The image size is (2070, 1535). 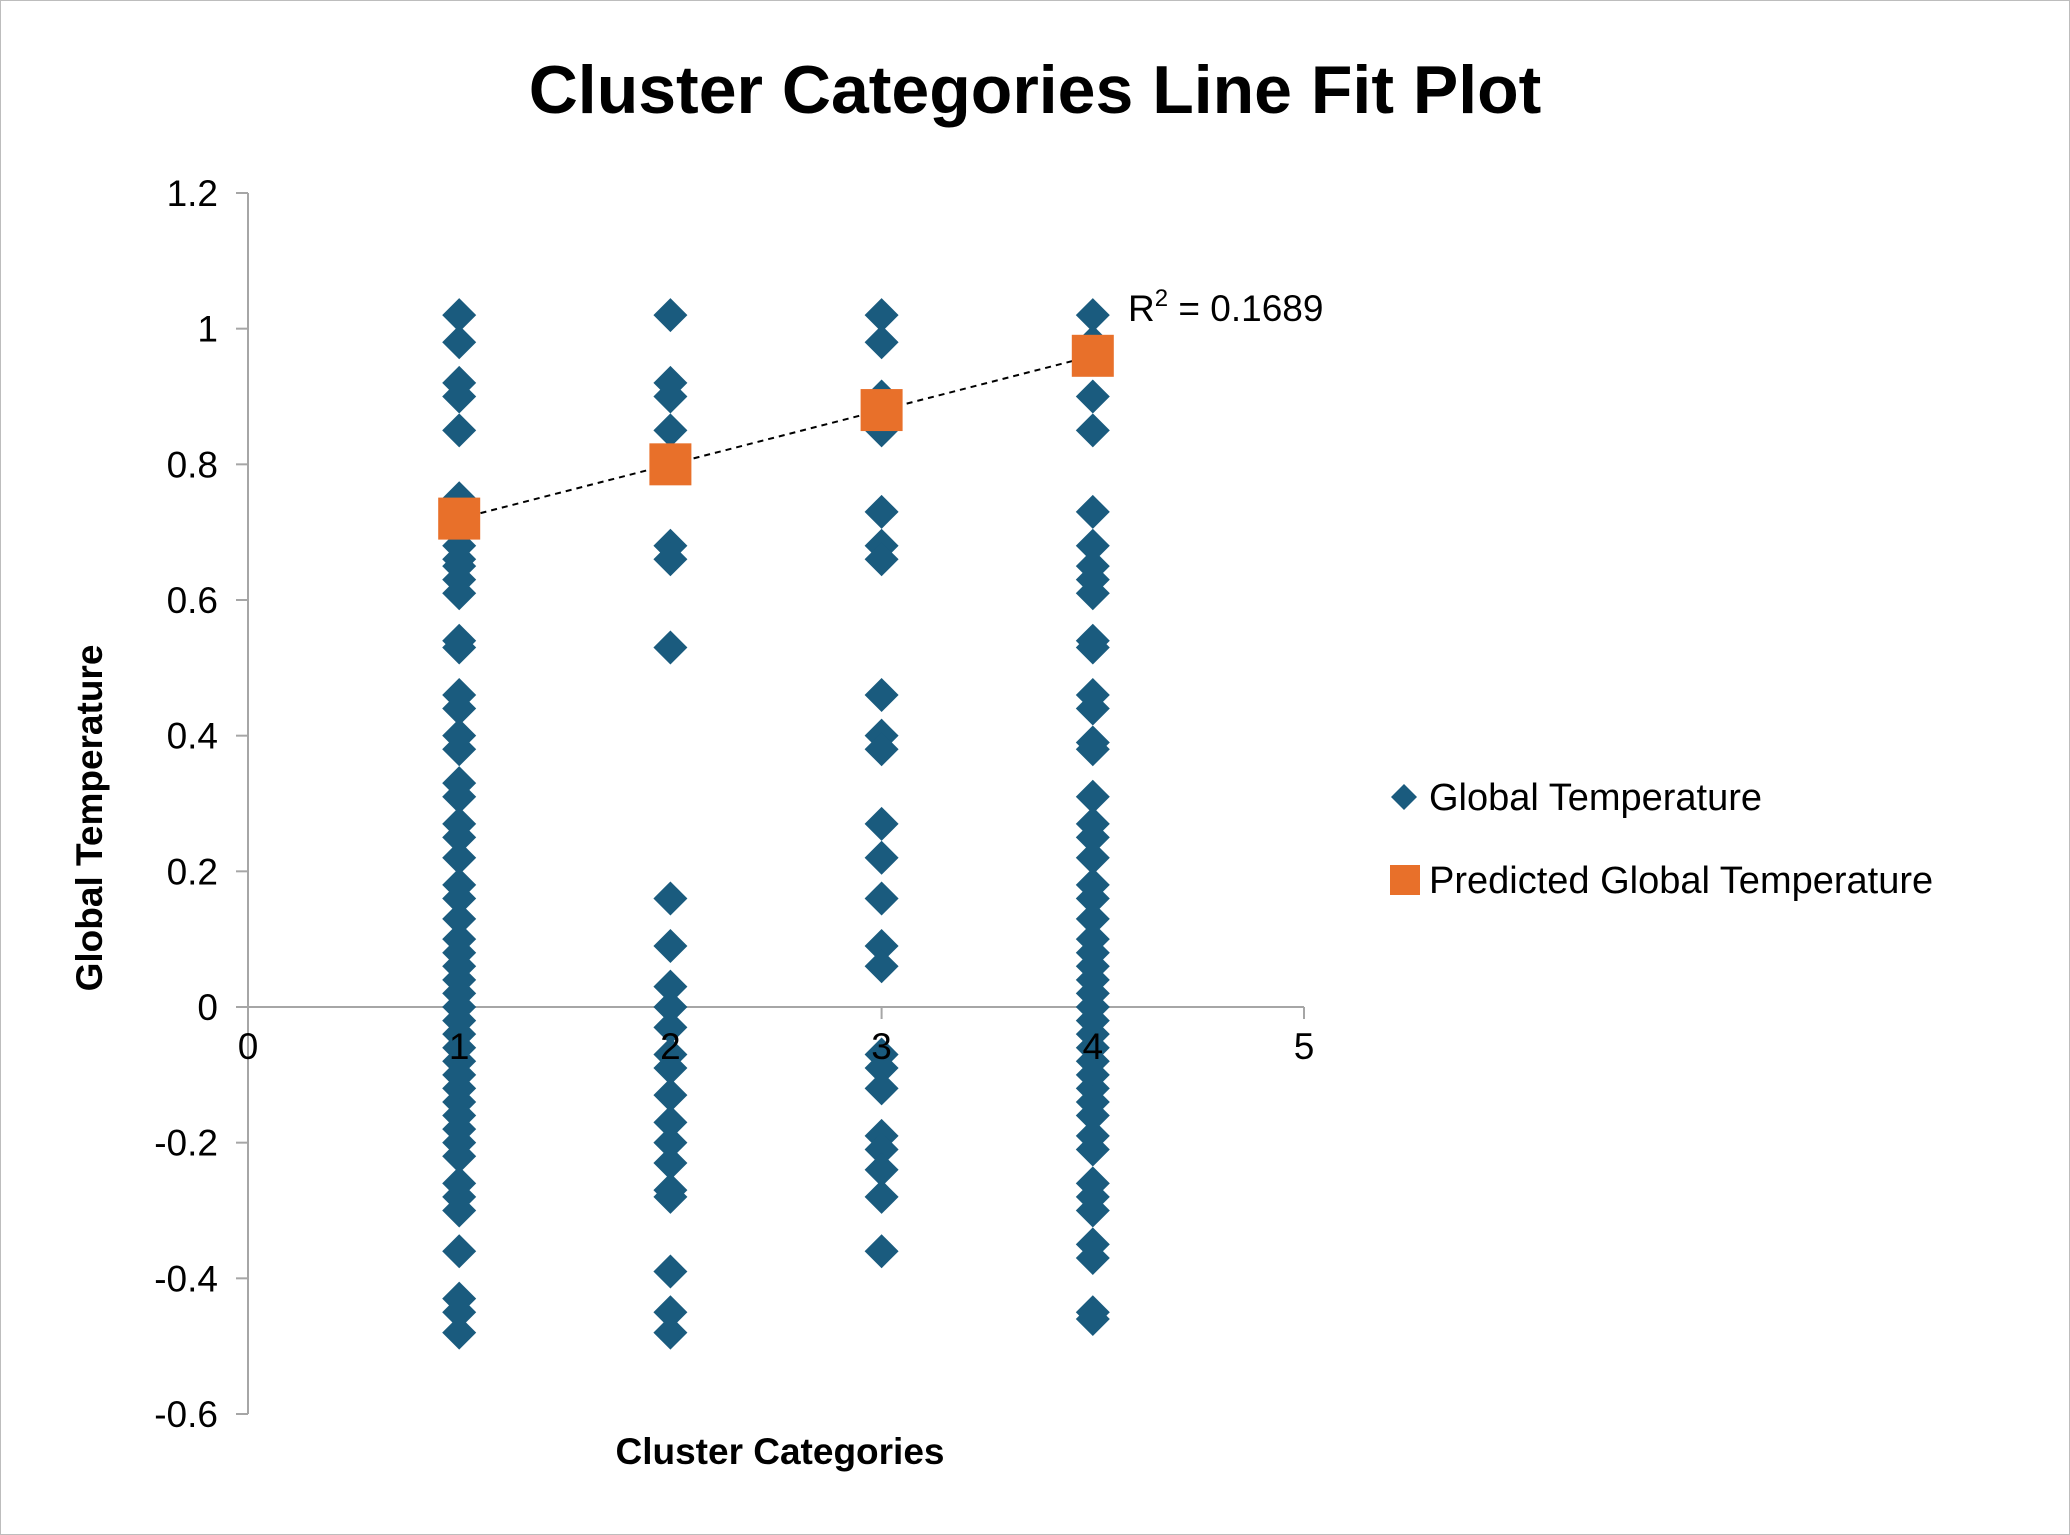 I want to click on y-tick-label: 1.2, so click(x=192, y=193).